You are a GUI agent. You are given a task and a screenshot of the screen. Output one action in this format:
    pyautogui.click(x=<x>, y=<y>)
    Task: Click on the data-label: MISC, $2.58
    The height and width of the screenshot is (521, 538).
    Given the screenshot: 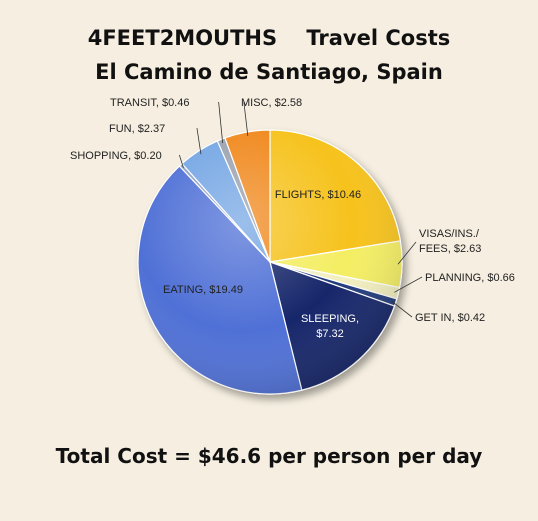 What is the action you would take?
    pyautogui.click(x=271, y=103)
    